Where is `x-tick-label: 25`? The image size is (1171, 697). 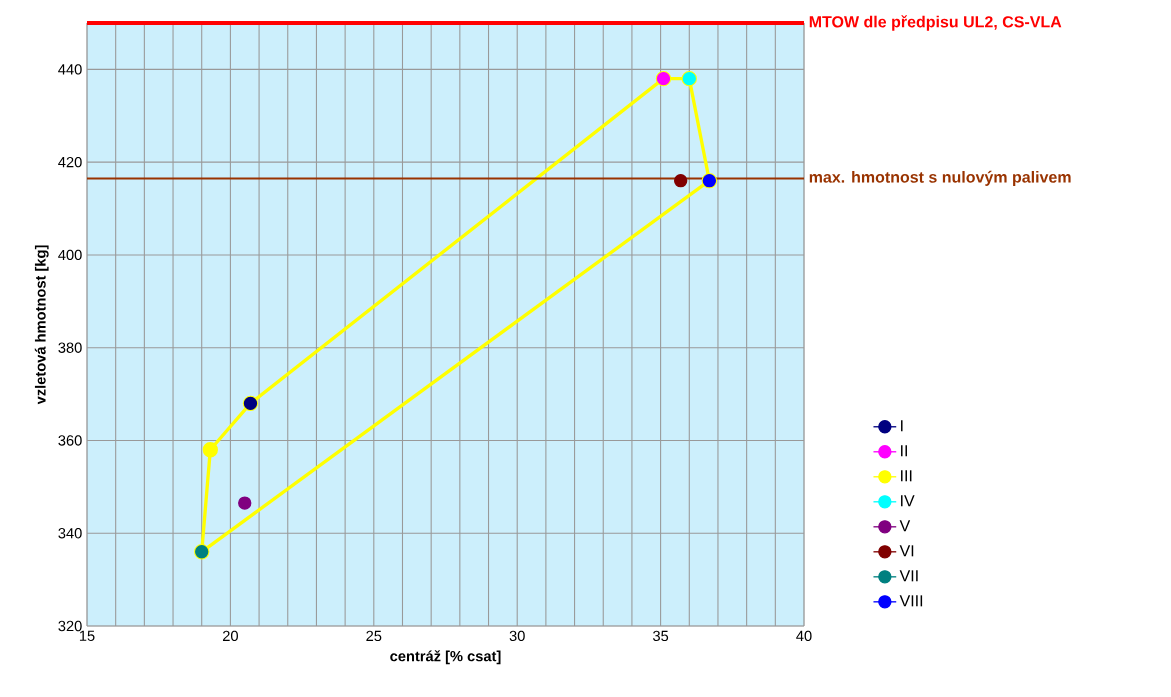 x-tick-label: 25 is located at coordinates (374, 636).